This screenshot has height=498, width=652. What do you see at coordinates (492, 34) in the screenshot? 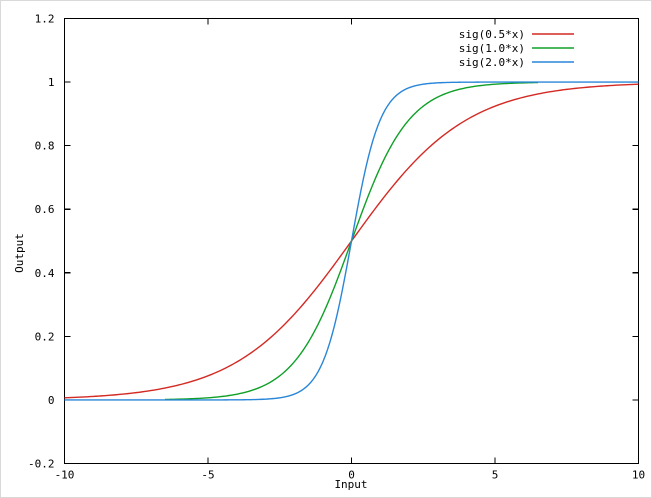
I see `legend-label-0: sig(0.5*x)` at bounding box center [492, 34].